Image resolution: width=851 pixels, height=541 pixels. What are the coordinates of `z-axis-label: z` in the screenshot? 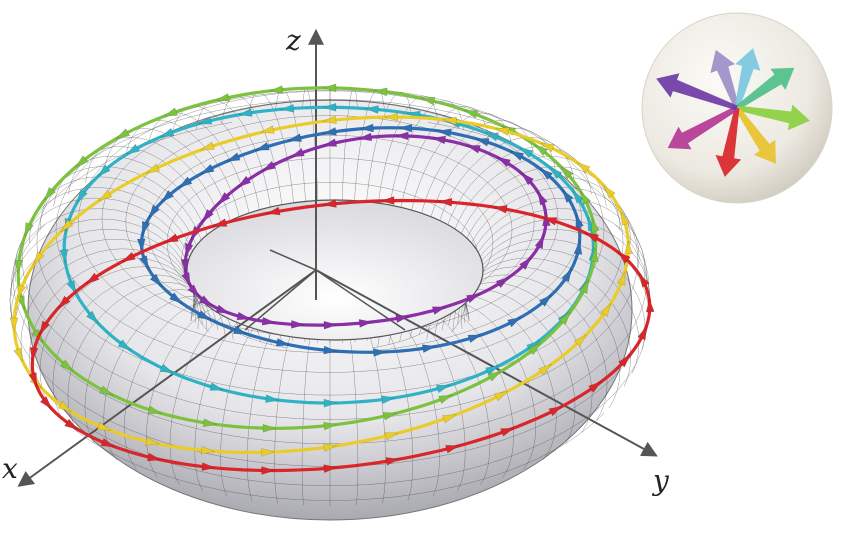 It's located at (293, 40).